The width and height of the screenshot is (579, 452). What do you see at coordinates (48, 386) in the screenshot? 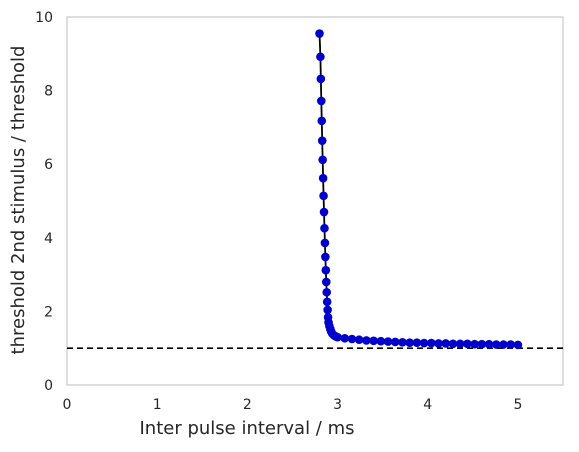
I see `y-tick-label: 0` at bounding box center [48, 386].